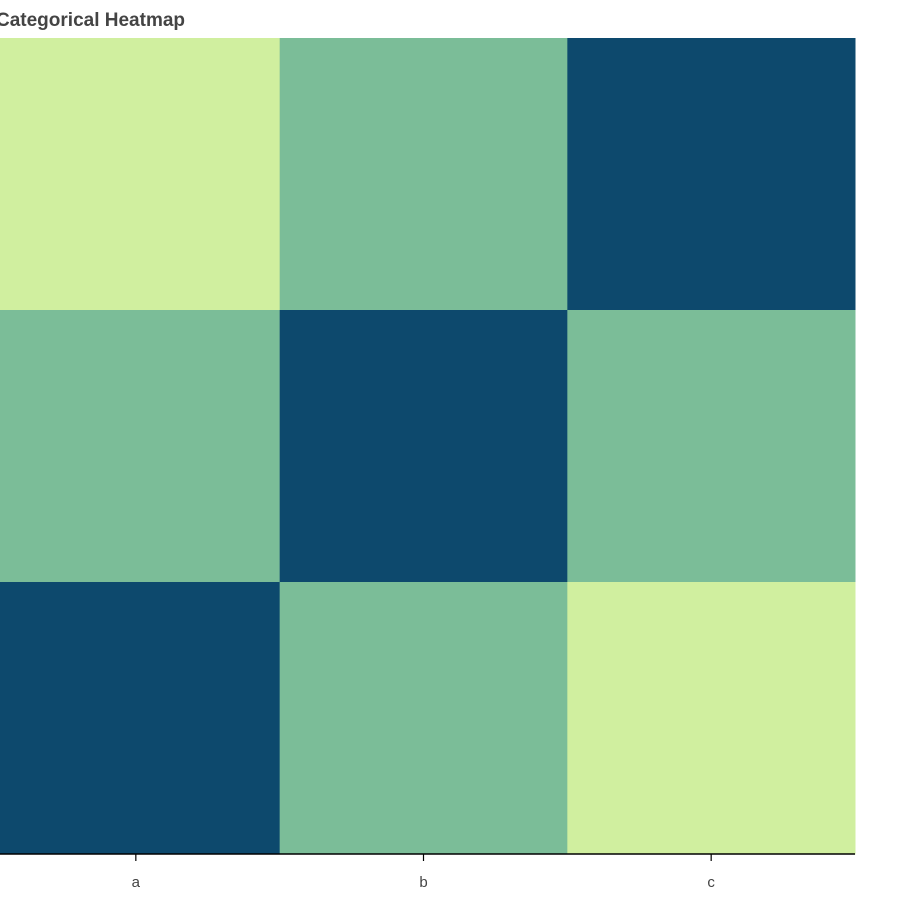  I want to click on heatmap-cell-top-a, so click(140, 174).